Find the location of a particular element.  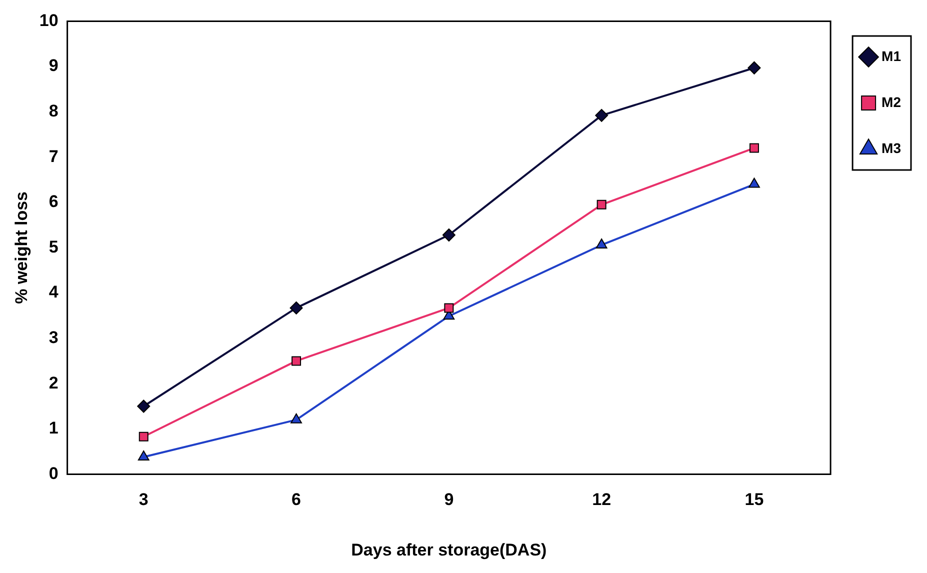

y-tick-label: 3 is located at coordinates (53, 337).